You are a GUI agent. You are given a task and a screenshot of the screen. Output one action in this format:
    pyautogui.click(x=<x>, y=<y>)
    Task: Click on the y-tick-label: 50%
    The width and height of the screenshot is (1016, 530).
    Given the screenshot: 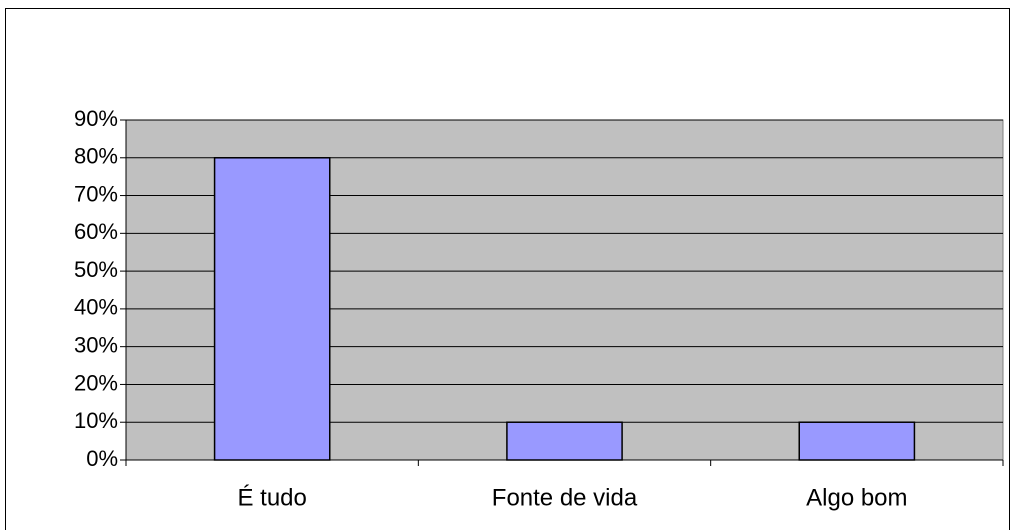 What is the action you would take?
    pyautogui.click(x=96, y=269)
    